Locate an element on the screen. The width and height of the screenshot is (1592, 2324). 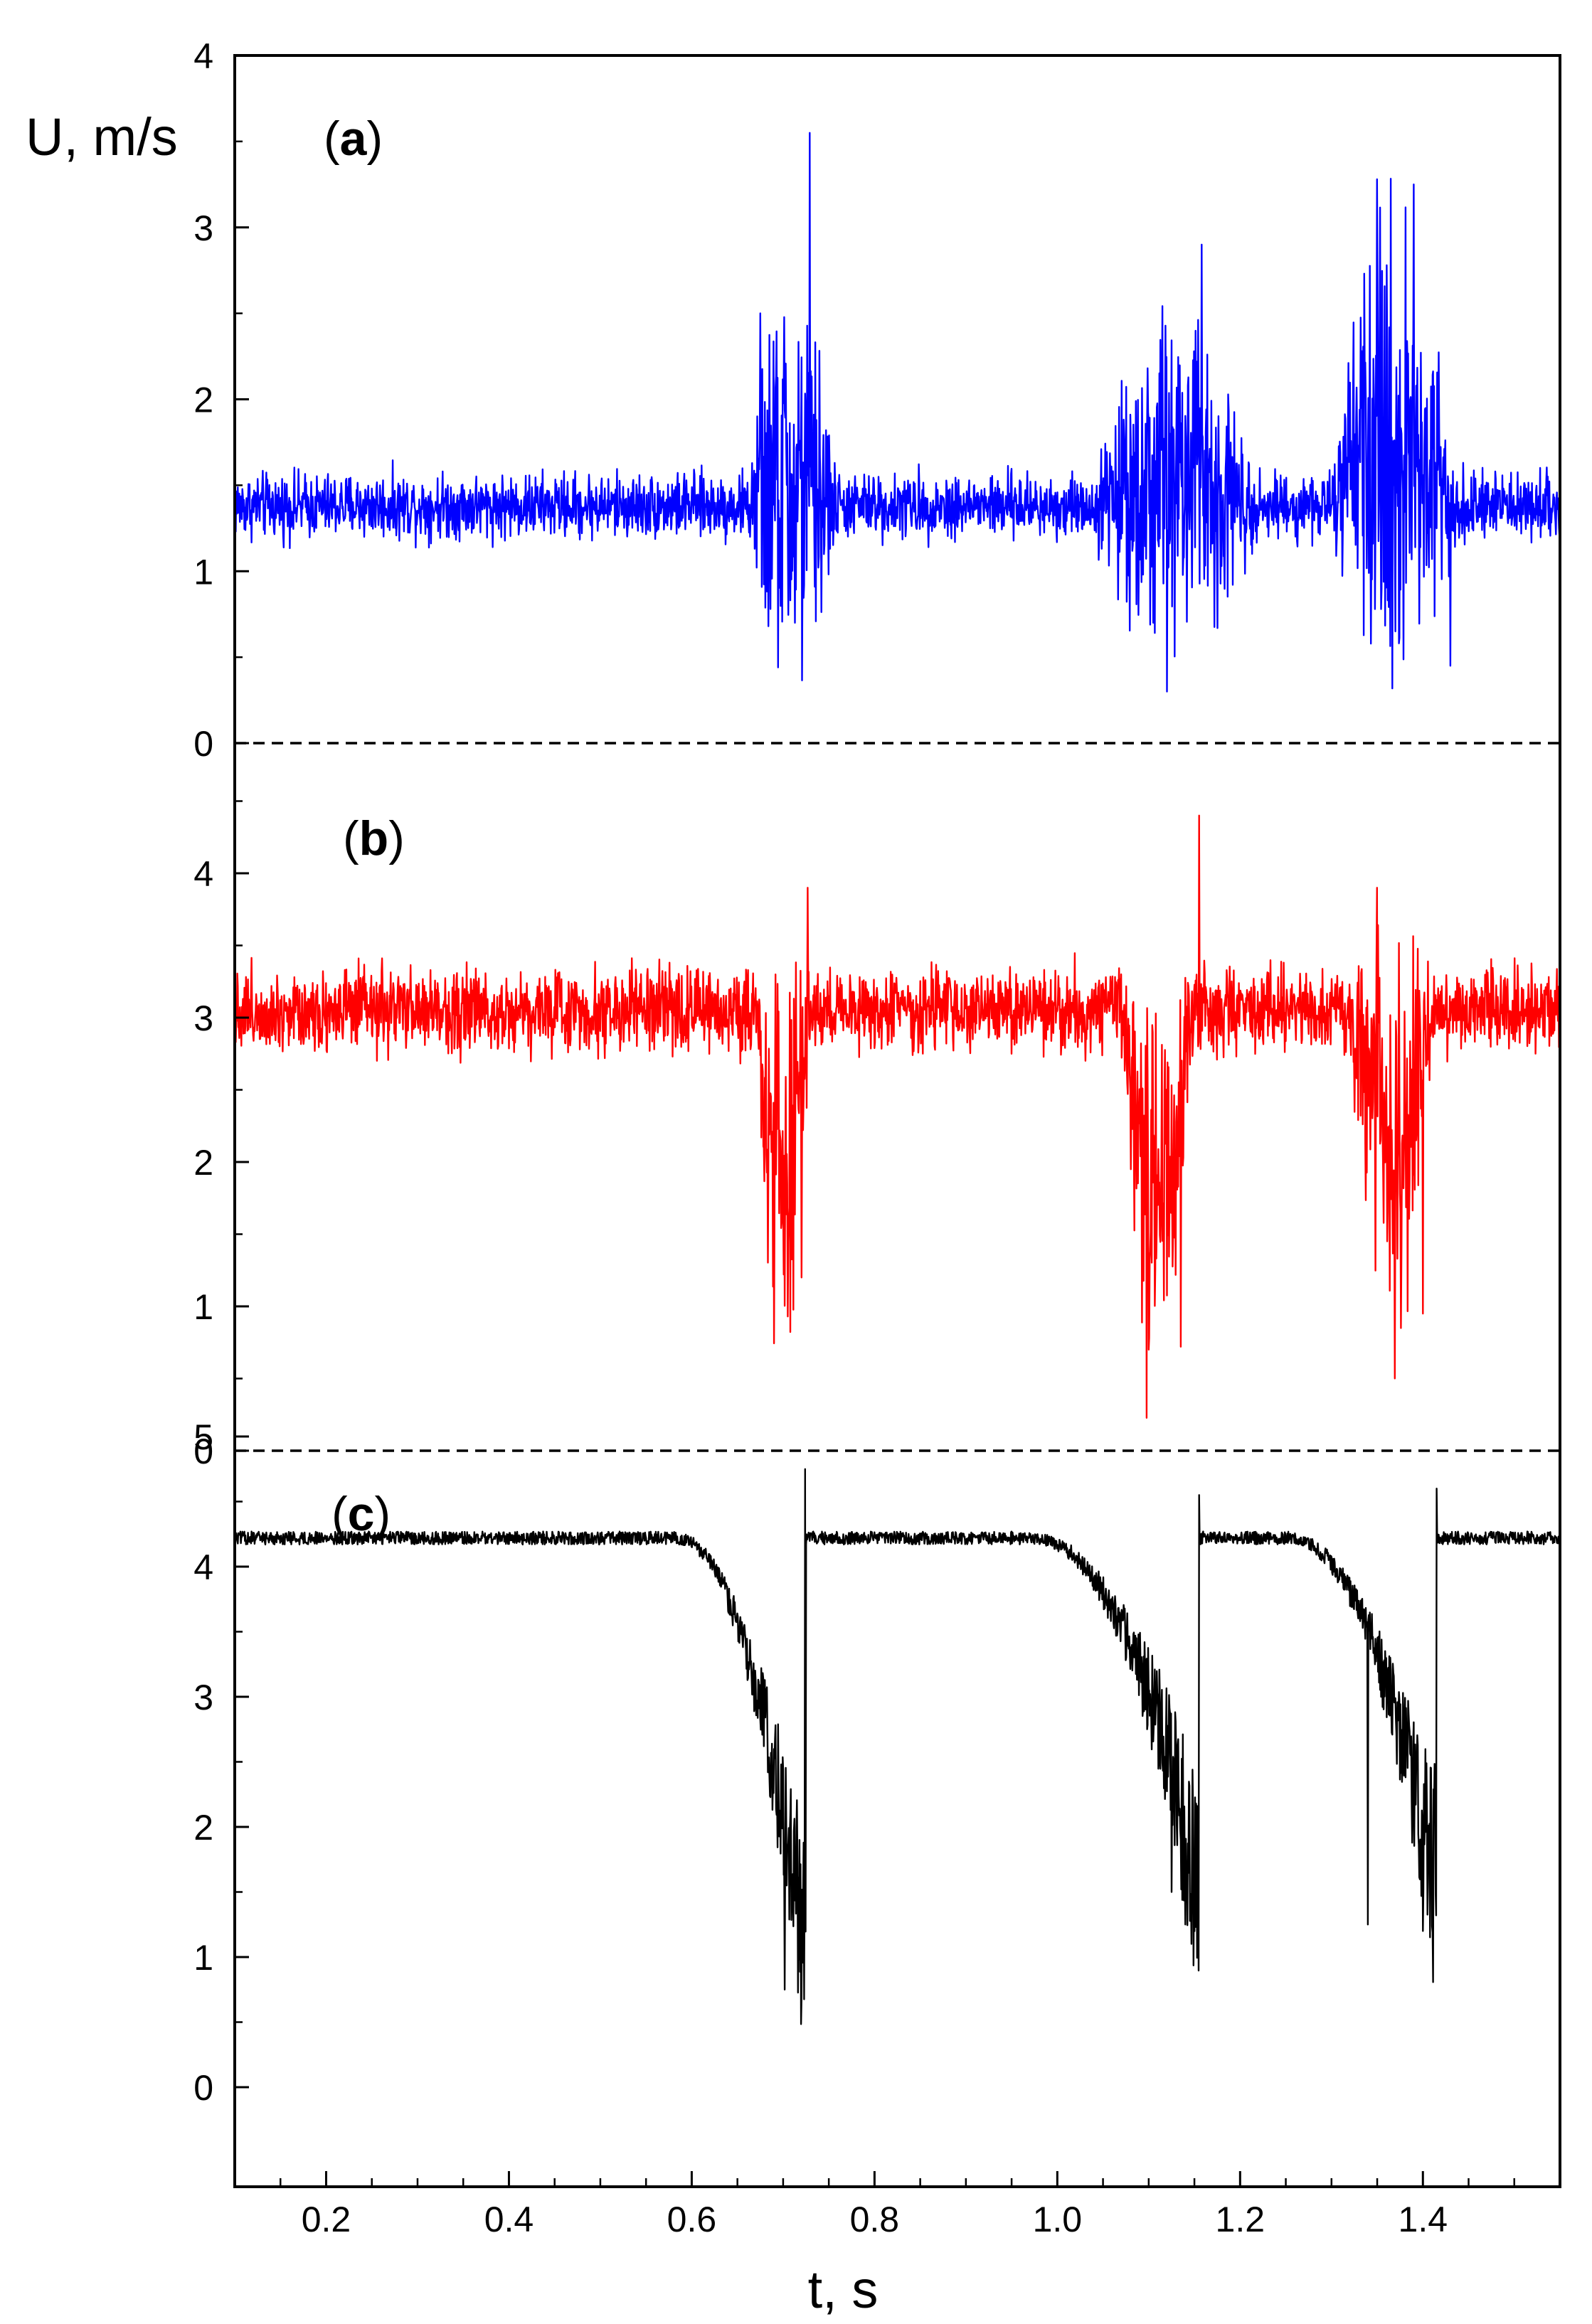
x-axis-title: t, s is located at coordinates (843, 2289).